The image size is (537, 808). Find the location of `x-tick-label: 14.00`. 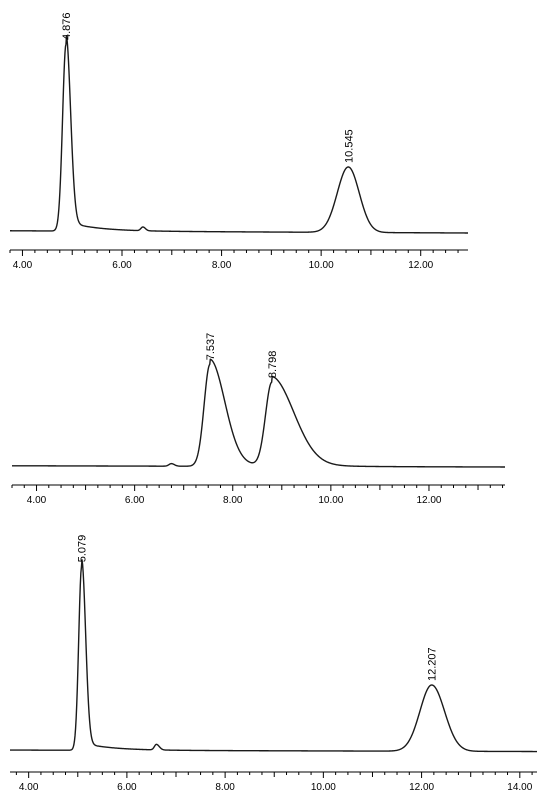

x-tick-label: 14.00 is located at coordinates (519, 787).